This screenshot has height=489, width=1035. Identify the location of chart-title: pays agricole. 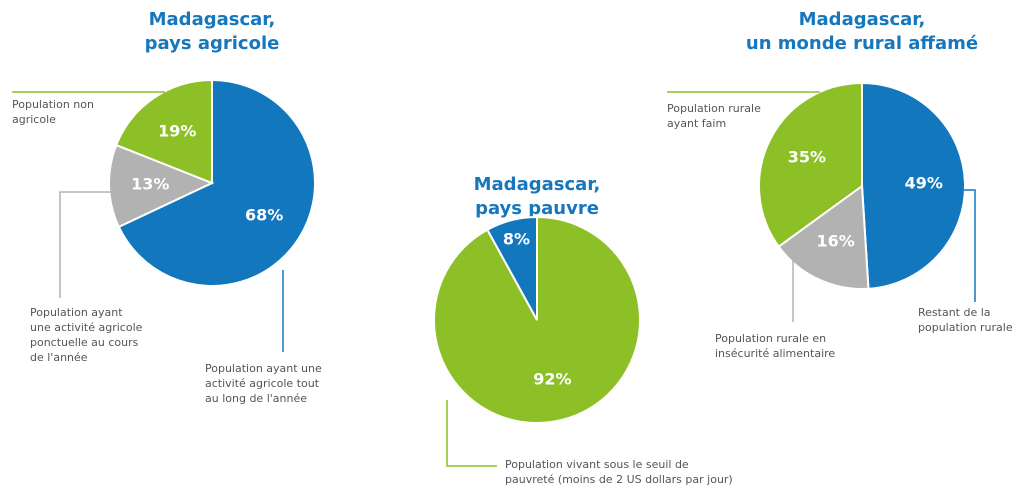
(212, 43).